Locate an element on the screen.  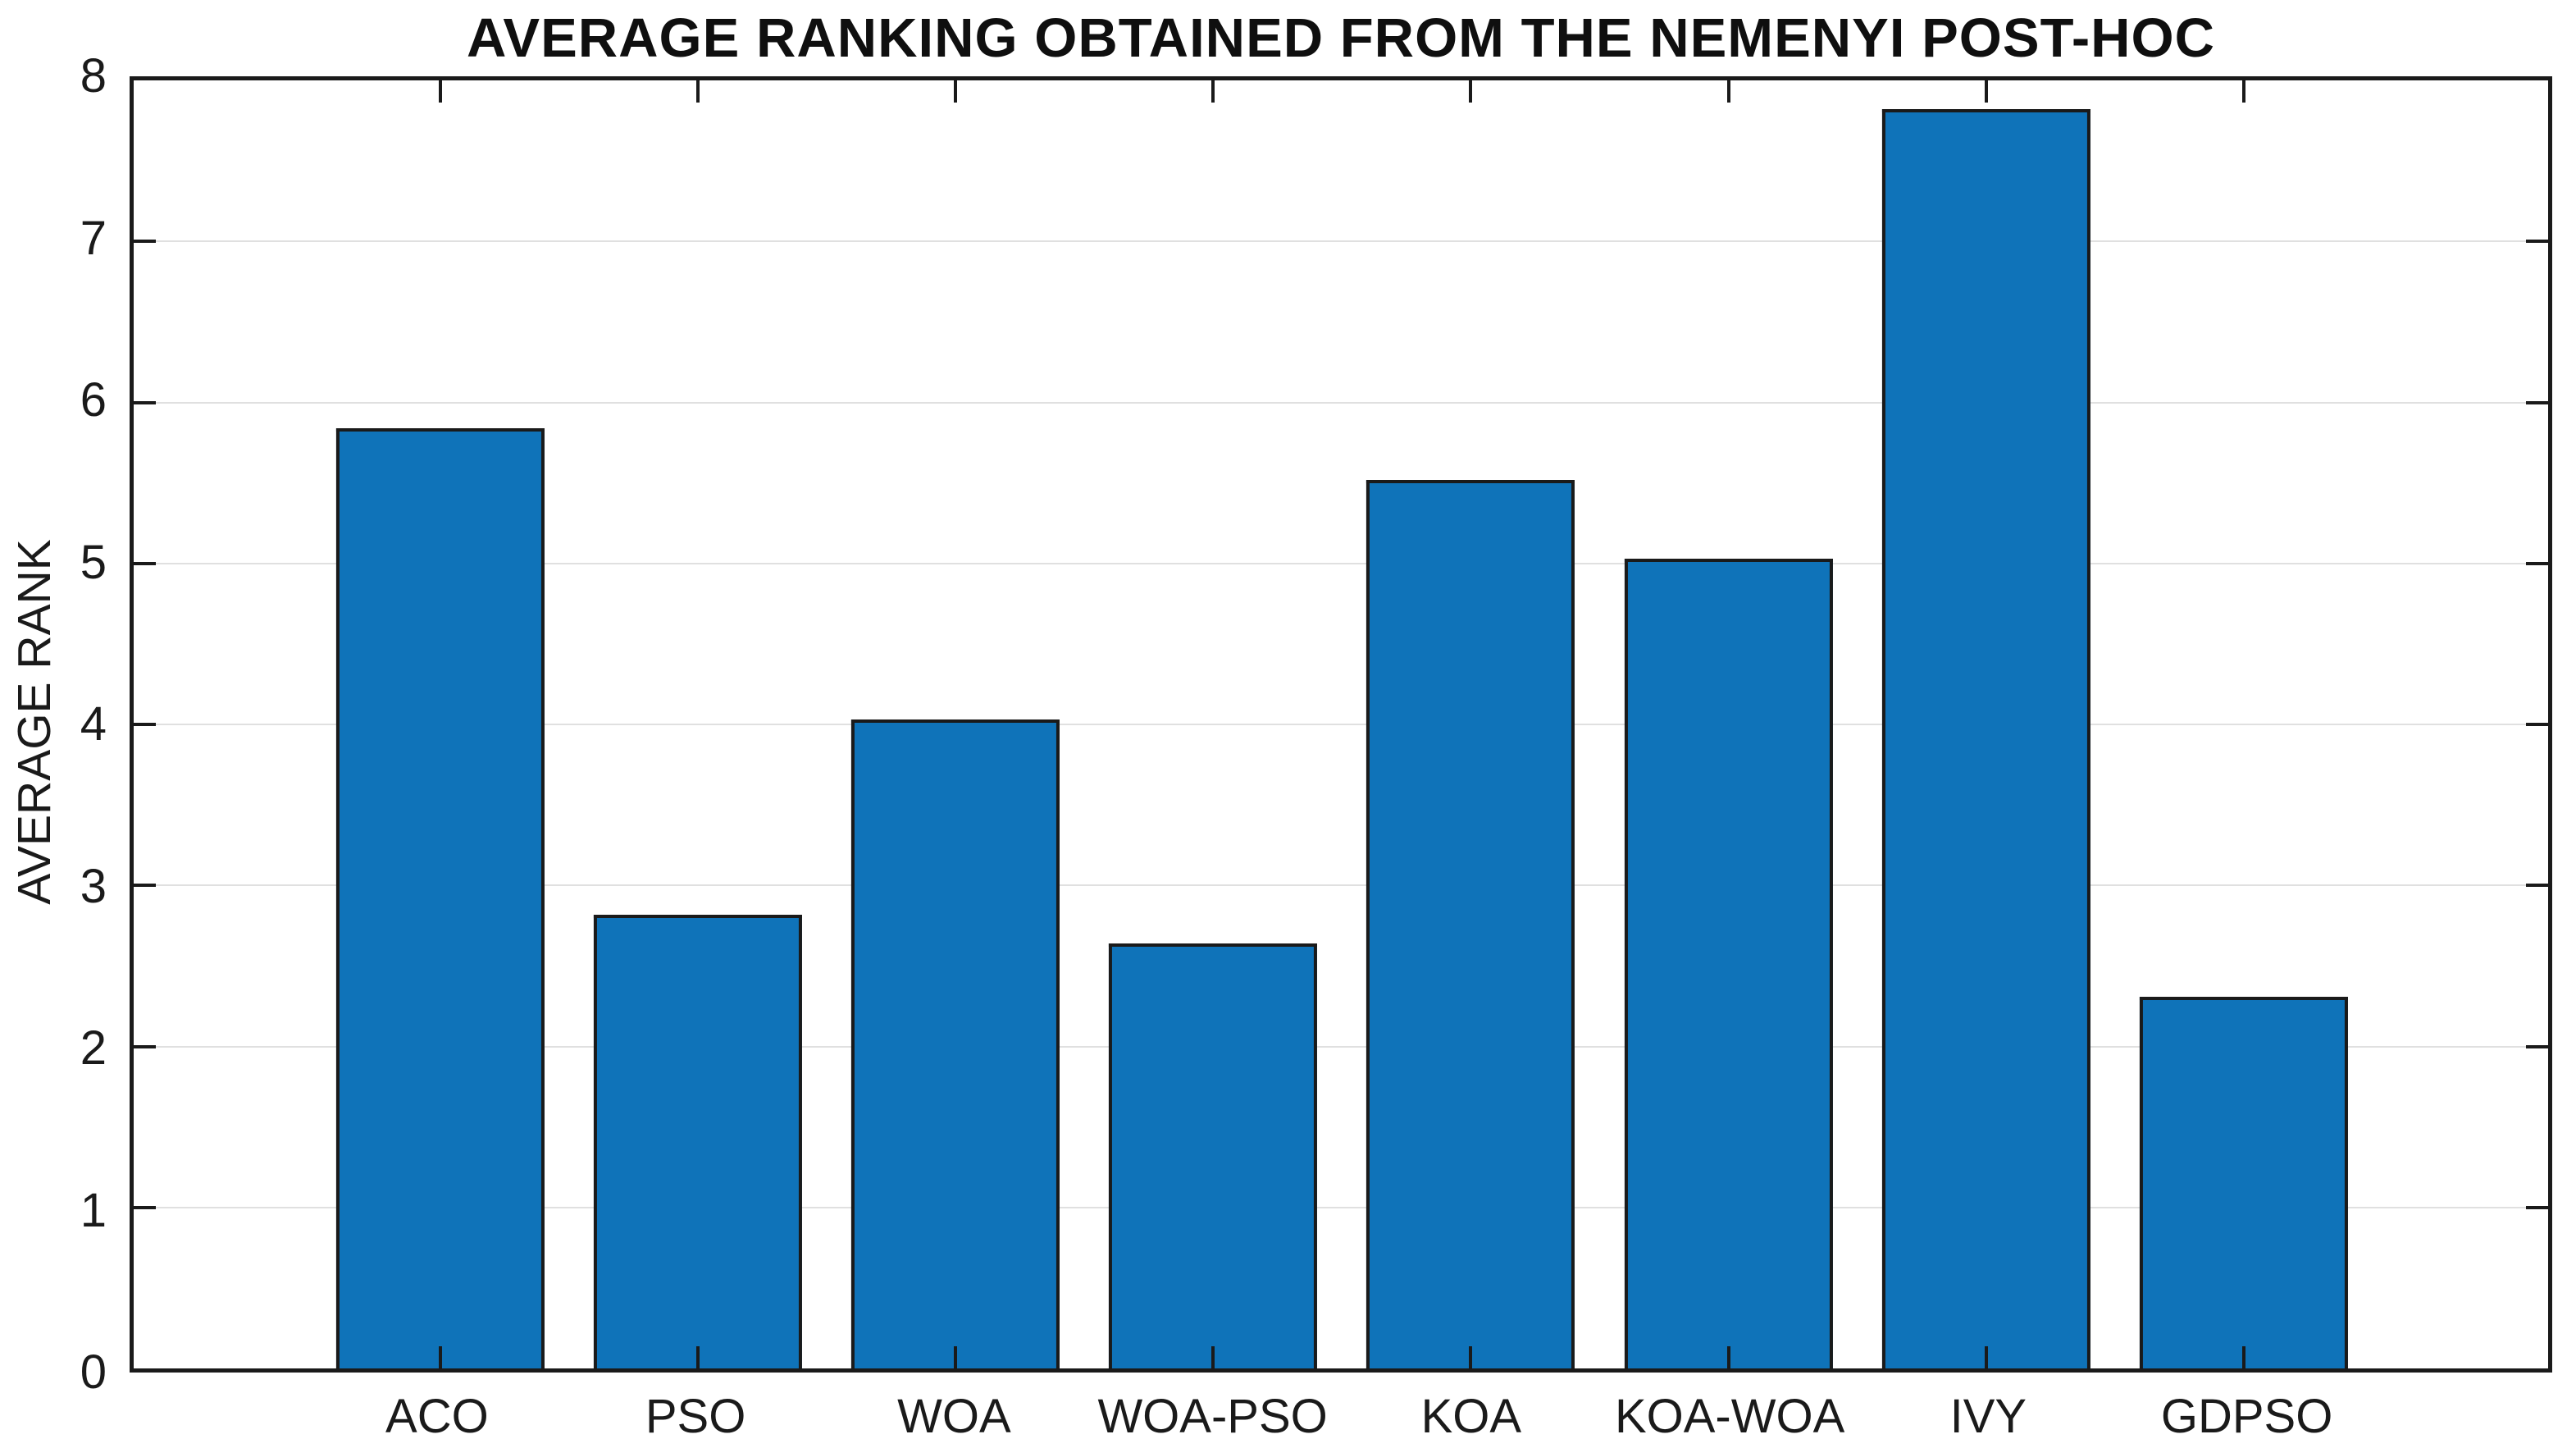
x-category-label-woa: WOA is located at coordinates (954, 1417).